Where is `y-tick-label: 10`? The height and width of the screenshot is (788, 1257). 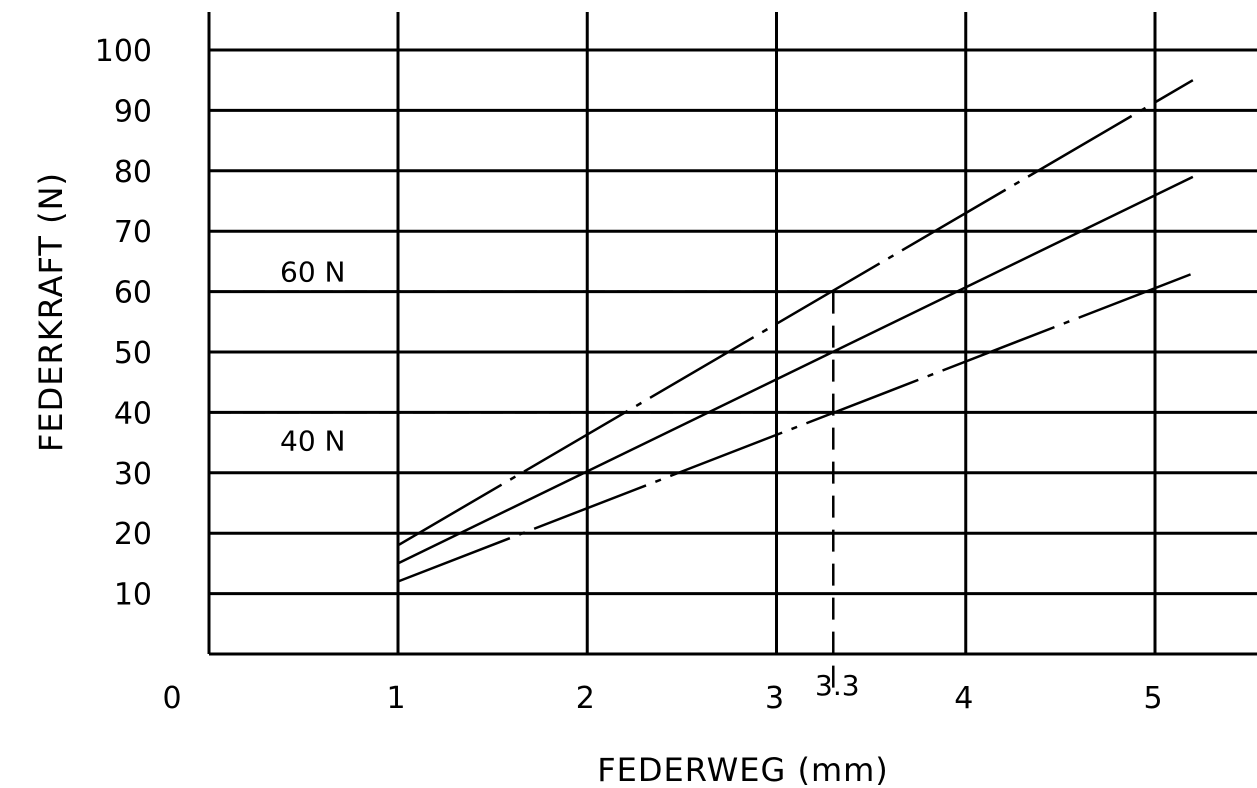
y-tick-label: 10 is located at coordinates (133, 595).